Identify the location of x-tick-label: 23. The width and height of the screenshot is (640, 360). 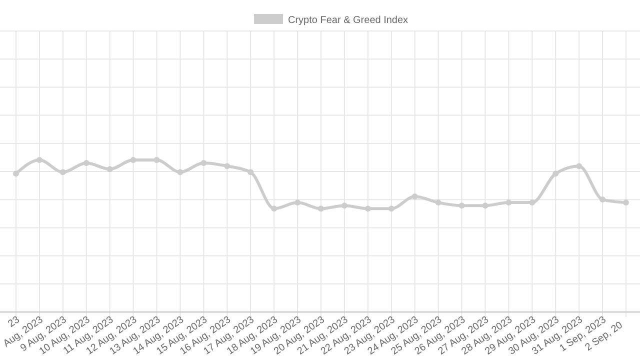
(14, 322).